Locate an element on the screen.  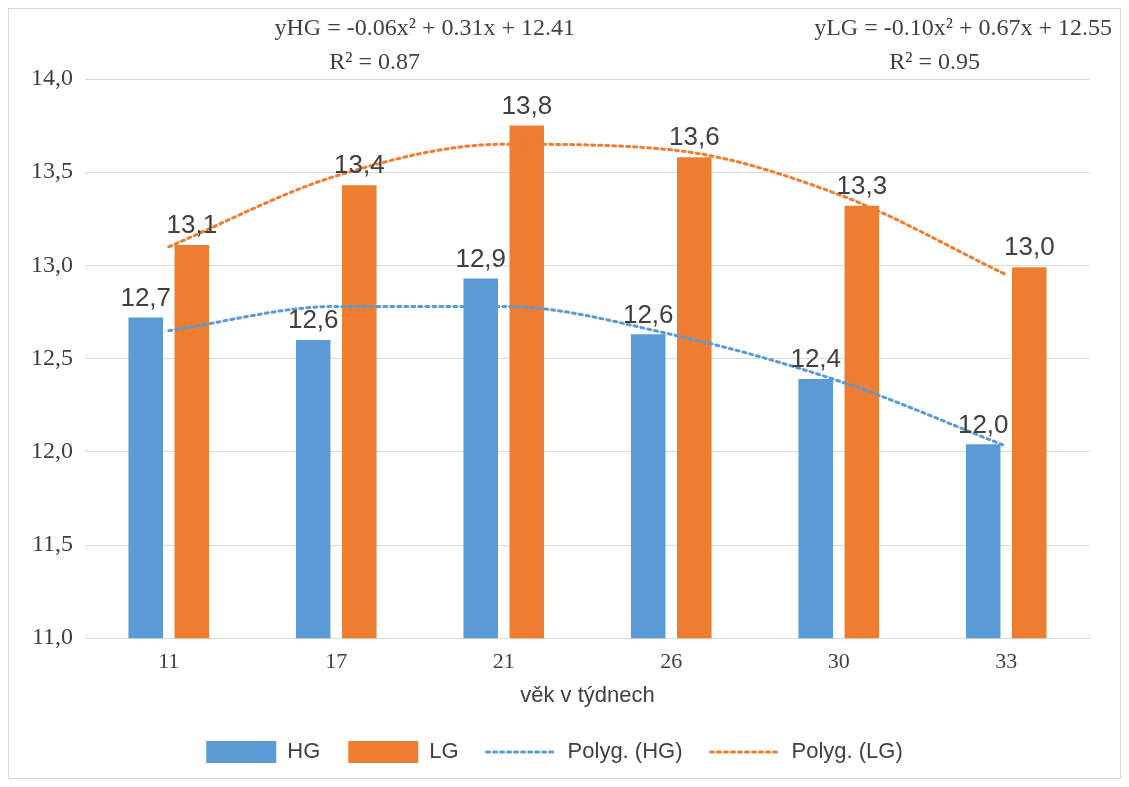
data-label: 12,4 is located at coordinates (816, 358).